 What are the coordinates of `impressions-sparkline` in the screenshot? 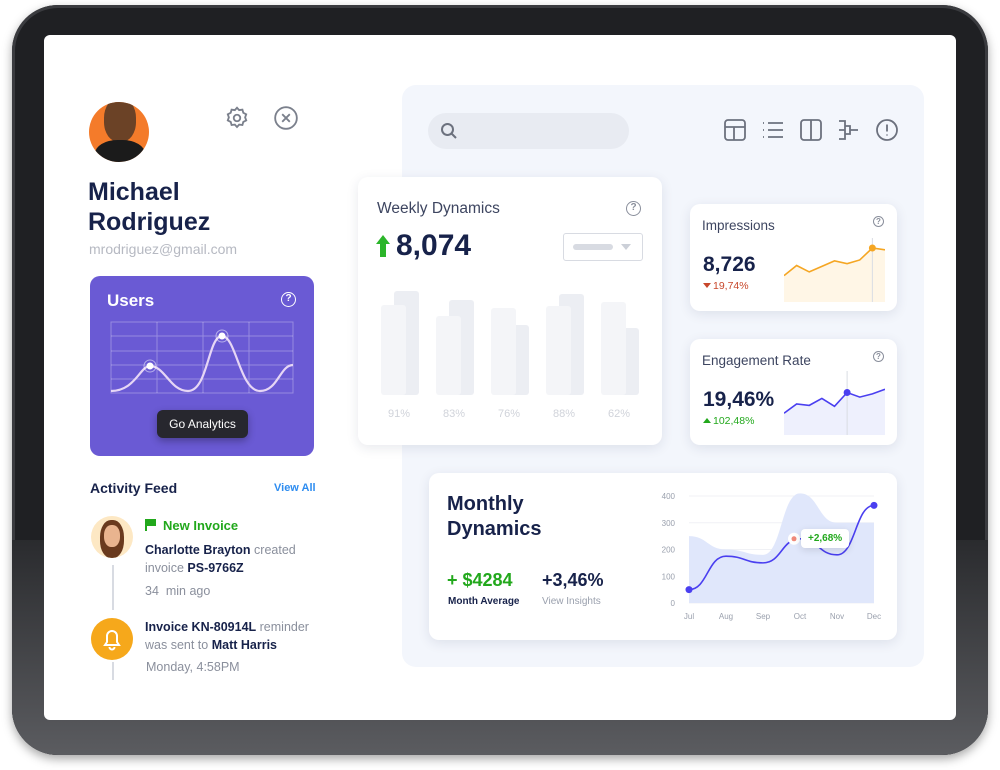 It's located at (834, 270).